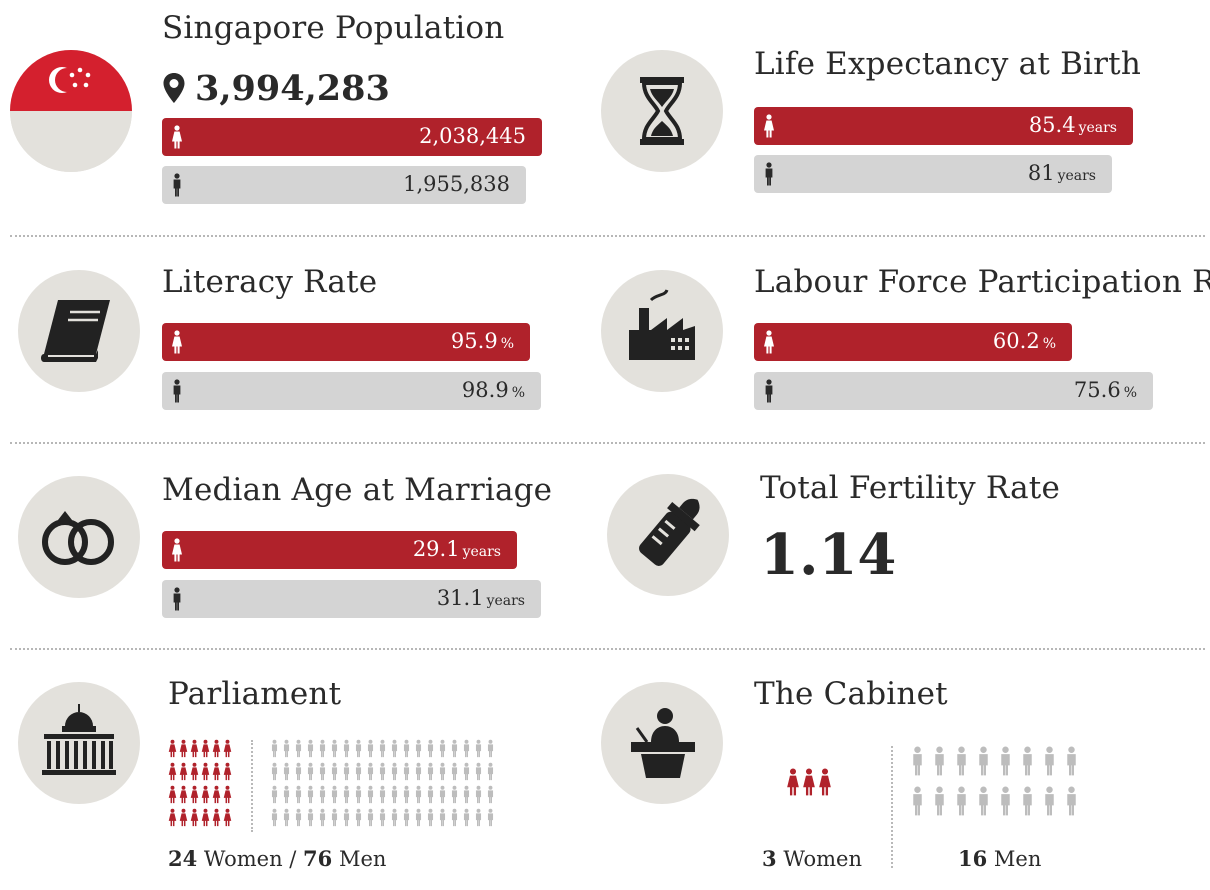  I want to click on population-male-value: 1,955,838, so click(456, 184).